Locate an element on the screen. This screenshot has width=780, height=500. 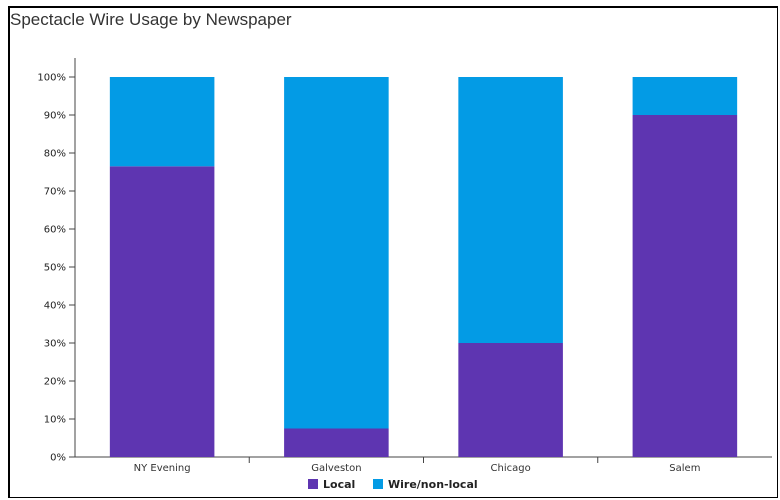
legend-label: Wire/non-local is located at coordinates (433, 484).